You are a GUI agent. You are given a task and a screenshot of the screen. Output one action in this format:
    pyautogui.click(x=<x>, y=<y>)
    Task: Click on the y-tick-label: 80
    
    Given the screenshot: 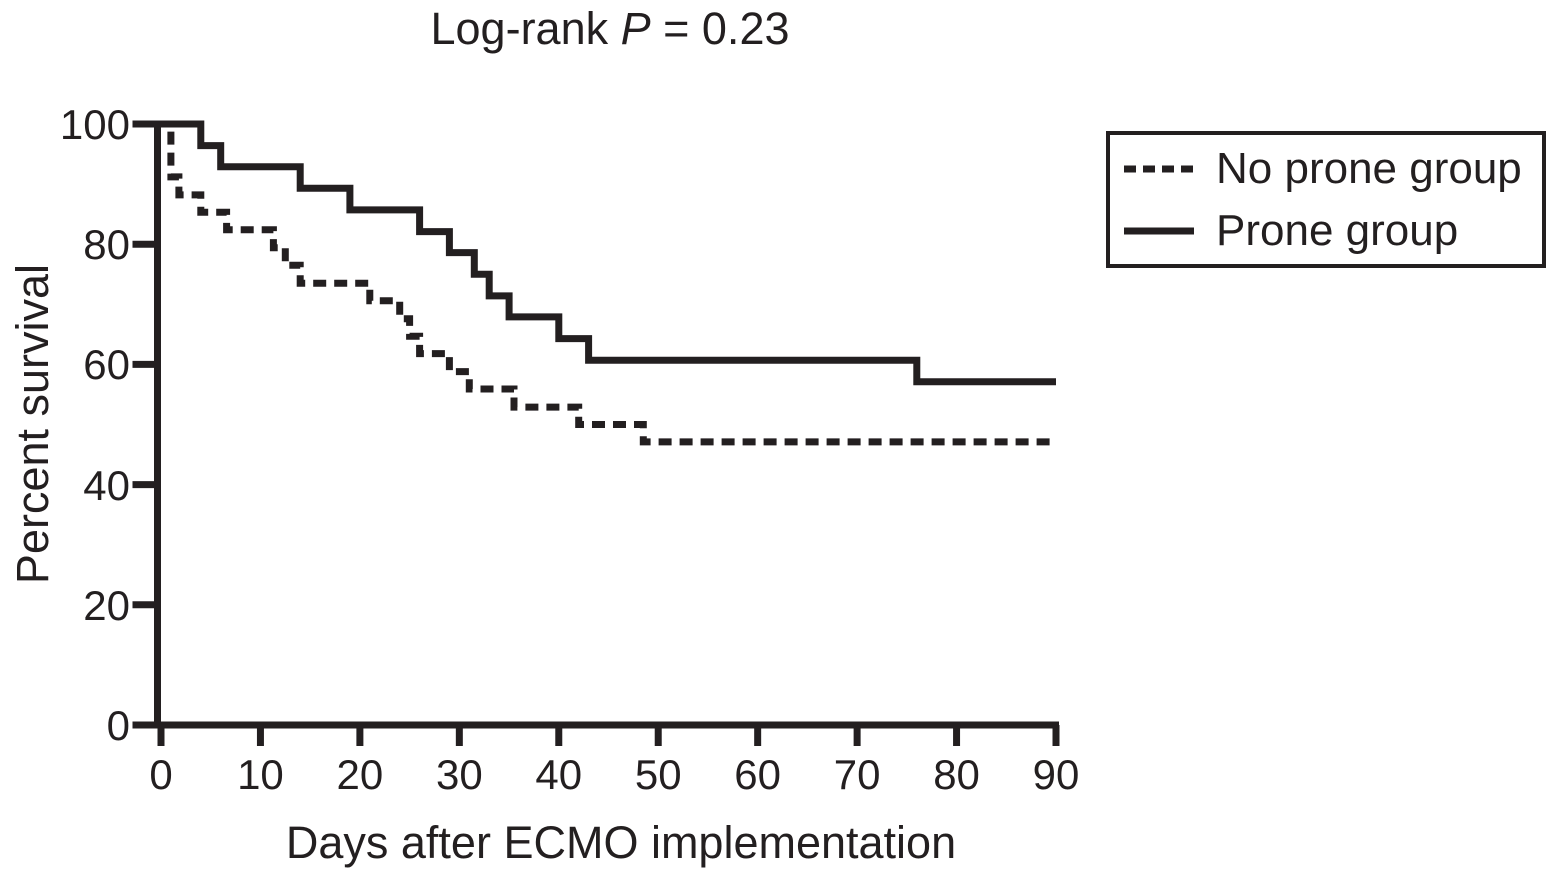 What is the action you would take?
    pyautogui.click(x=106, y=245)
    